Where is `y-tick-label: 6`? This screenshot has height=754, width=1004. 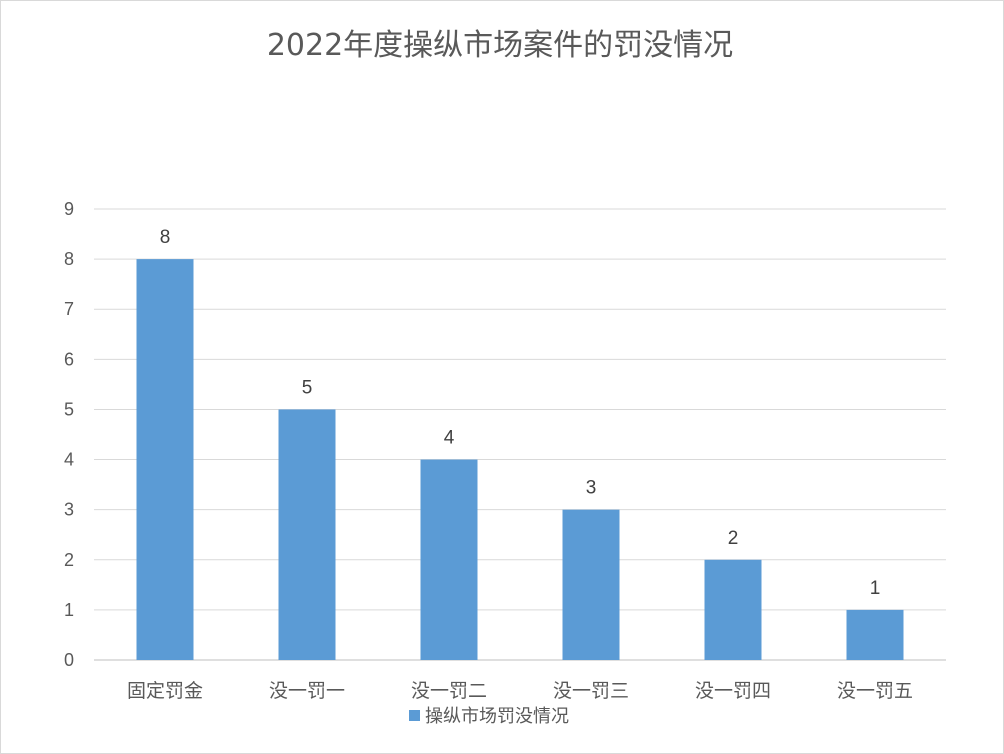 y-tick-label: 6 is located at coordinates (69, 359).